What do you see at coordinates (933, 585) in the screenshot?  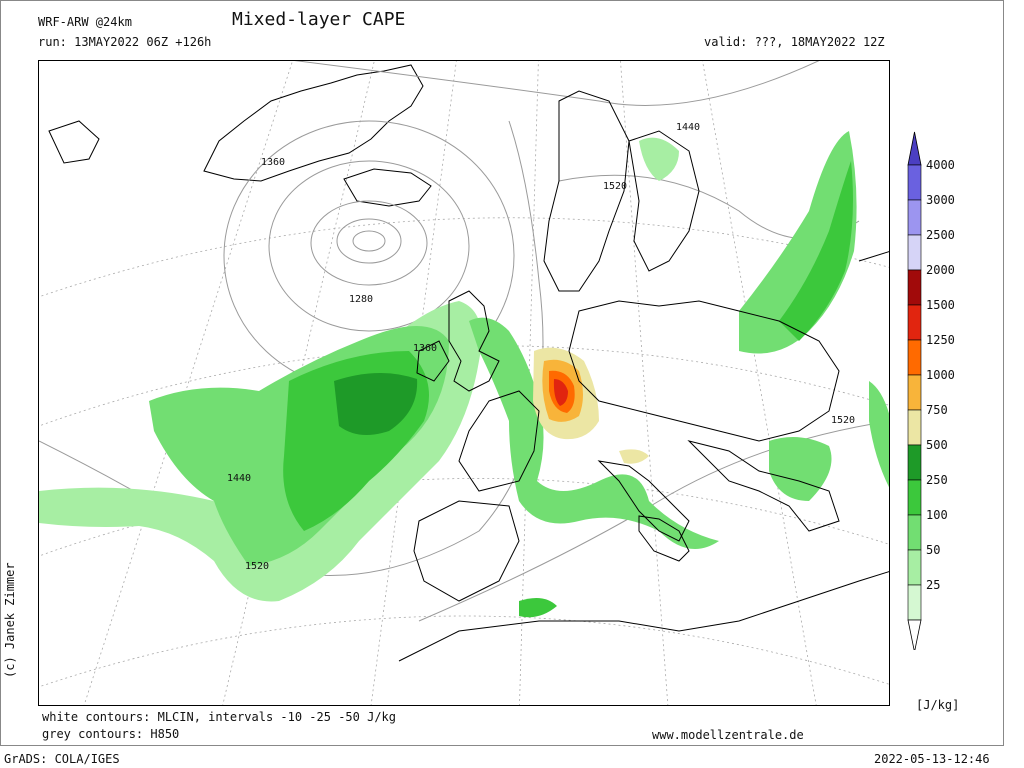 I see `legend-tick-label: 25` at bounding box center [933, 585].